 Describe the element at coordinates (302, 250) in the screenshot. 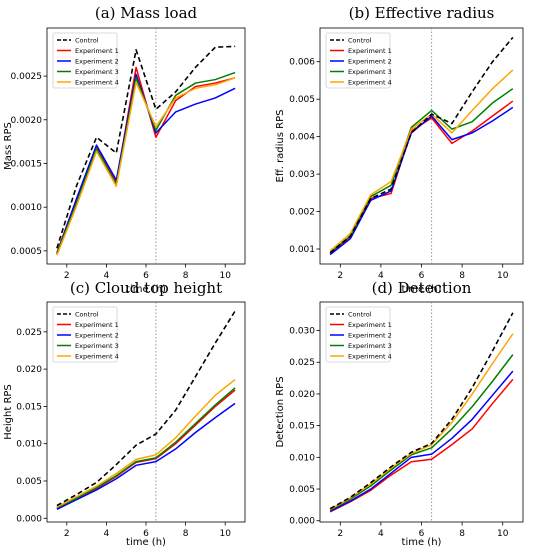

I see `y-tick-label: 0.001` at that location.